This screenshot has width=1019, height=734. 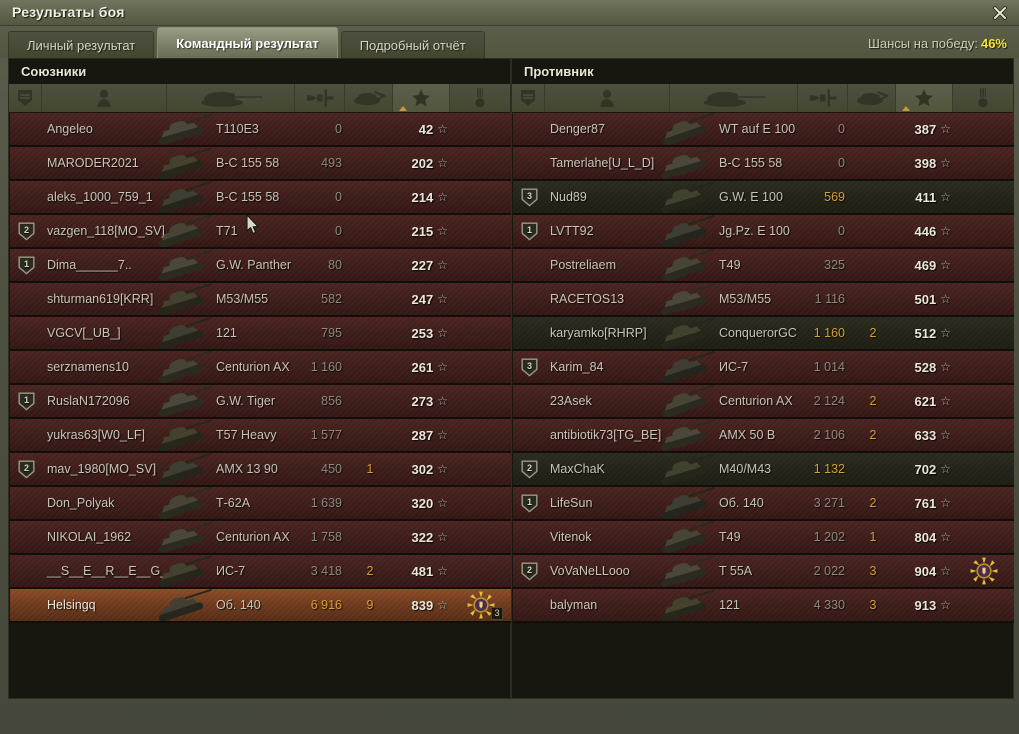 What do you see at coordinates (763, 198) in the screenshot?
I see `table-row: 3 Nud89 G.W. E 100 569 411 ☆` at bounding box center [763, 198].